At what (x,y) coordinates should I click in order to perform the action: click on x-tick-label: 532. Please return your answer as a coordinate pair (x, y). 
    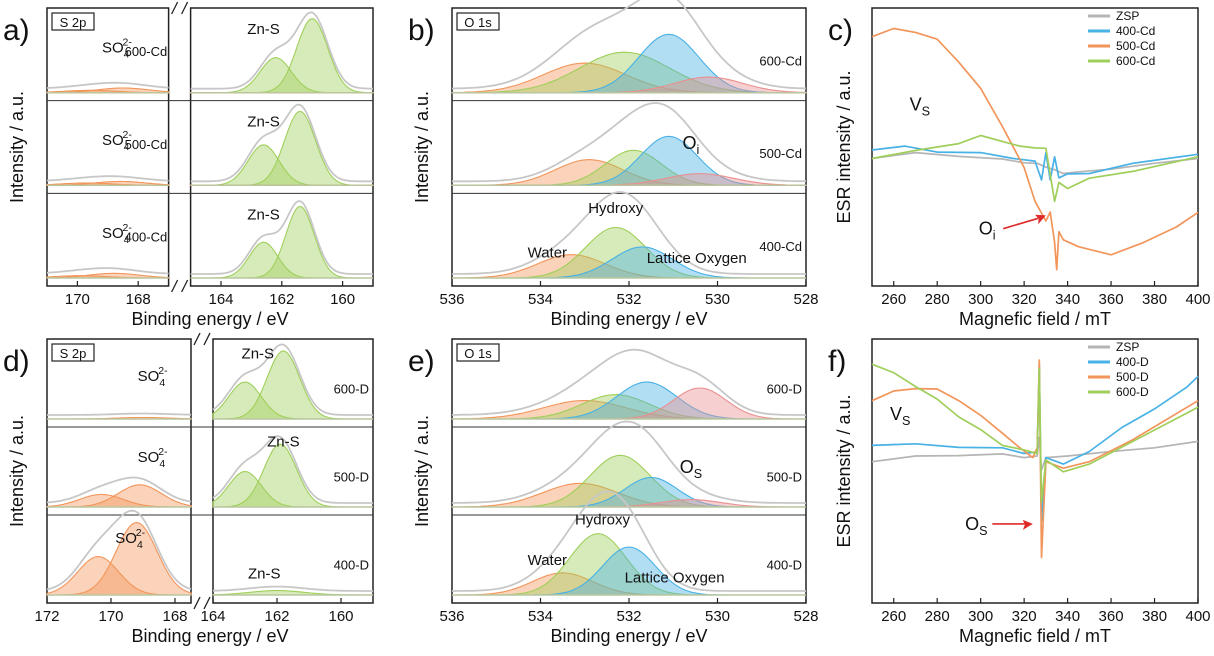
    Looking at the image, I should click on (628, 299).